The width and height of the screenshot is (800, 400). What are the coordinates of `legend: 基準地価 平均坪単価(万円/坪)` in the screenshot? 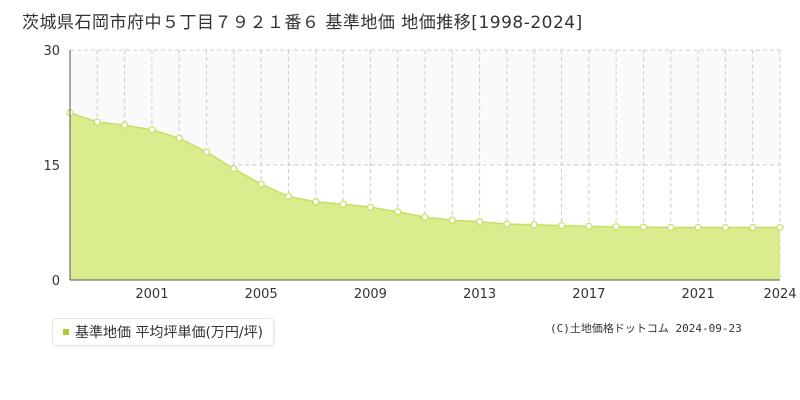 It's located at (163, 332).